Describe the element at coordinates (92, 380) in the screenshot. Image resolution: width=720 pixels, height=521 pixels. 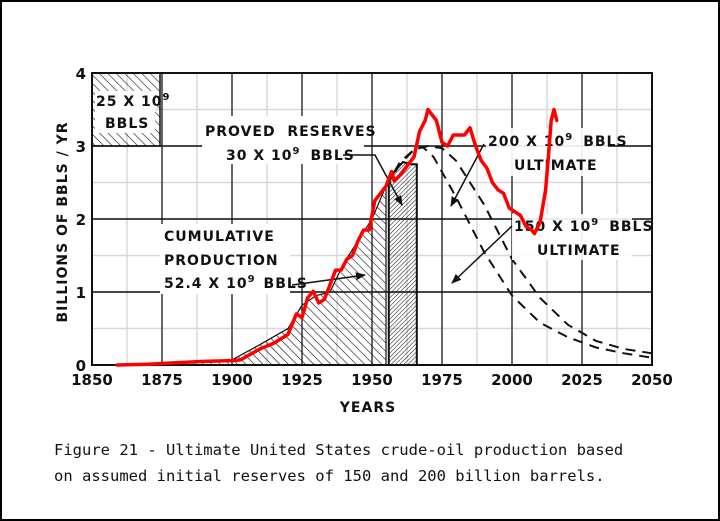
I see `x-tick-label: 1850` at that location.